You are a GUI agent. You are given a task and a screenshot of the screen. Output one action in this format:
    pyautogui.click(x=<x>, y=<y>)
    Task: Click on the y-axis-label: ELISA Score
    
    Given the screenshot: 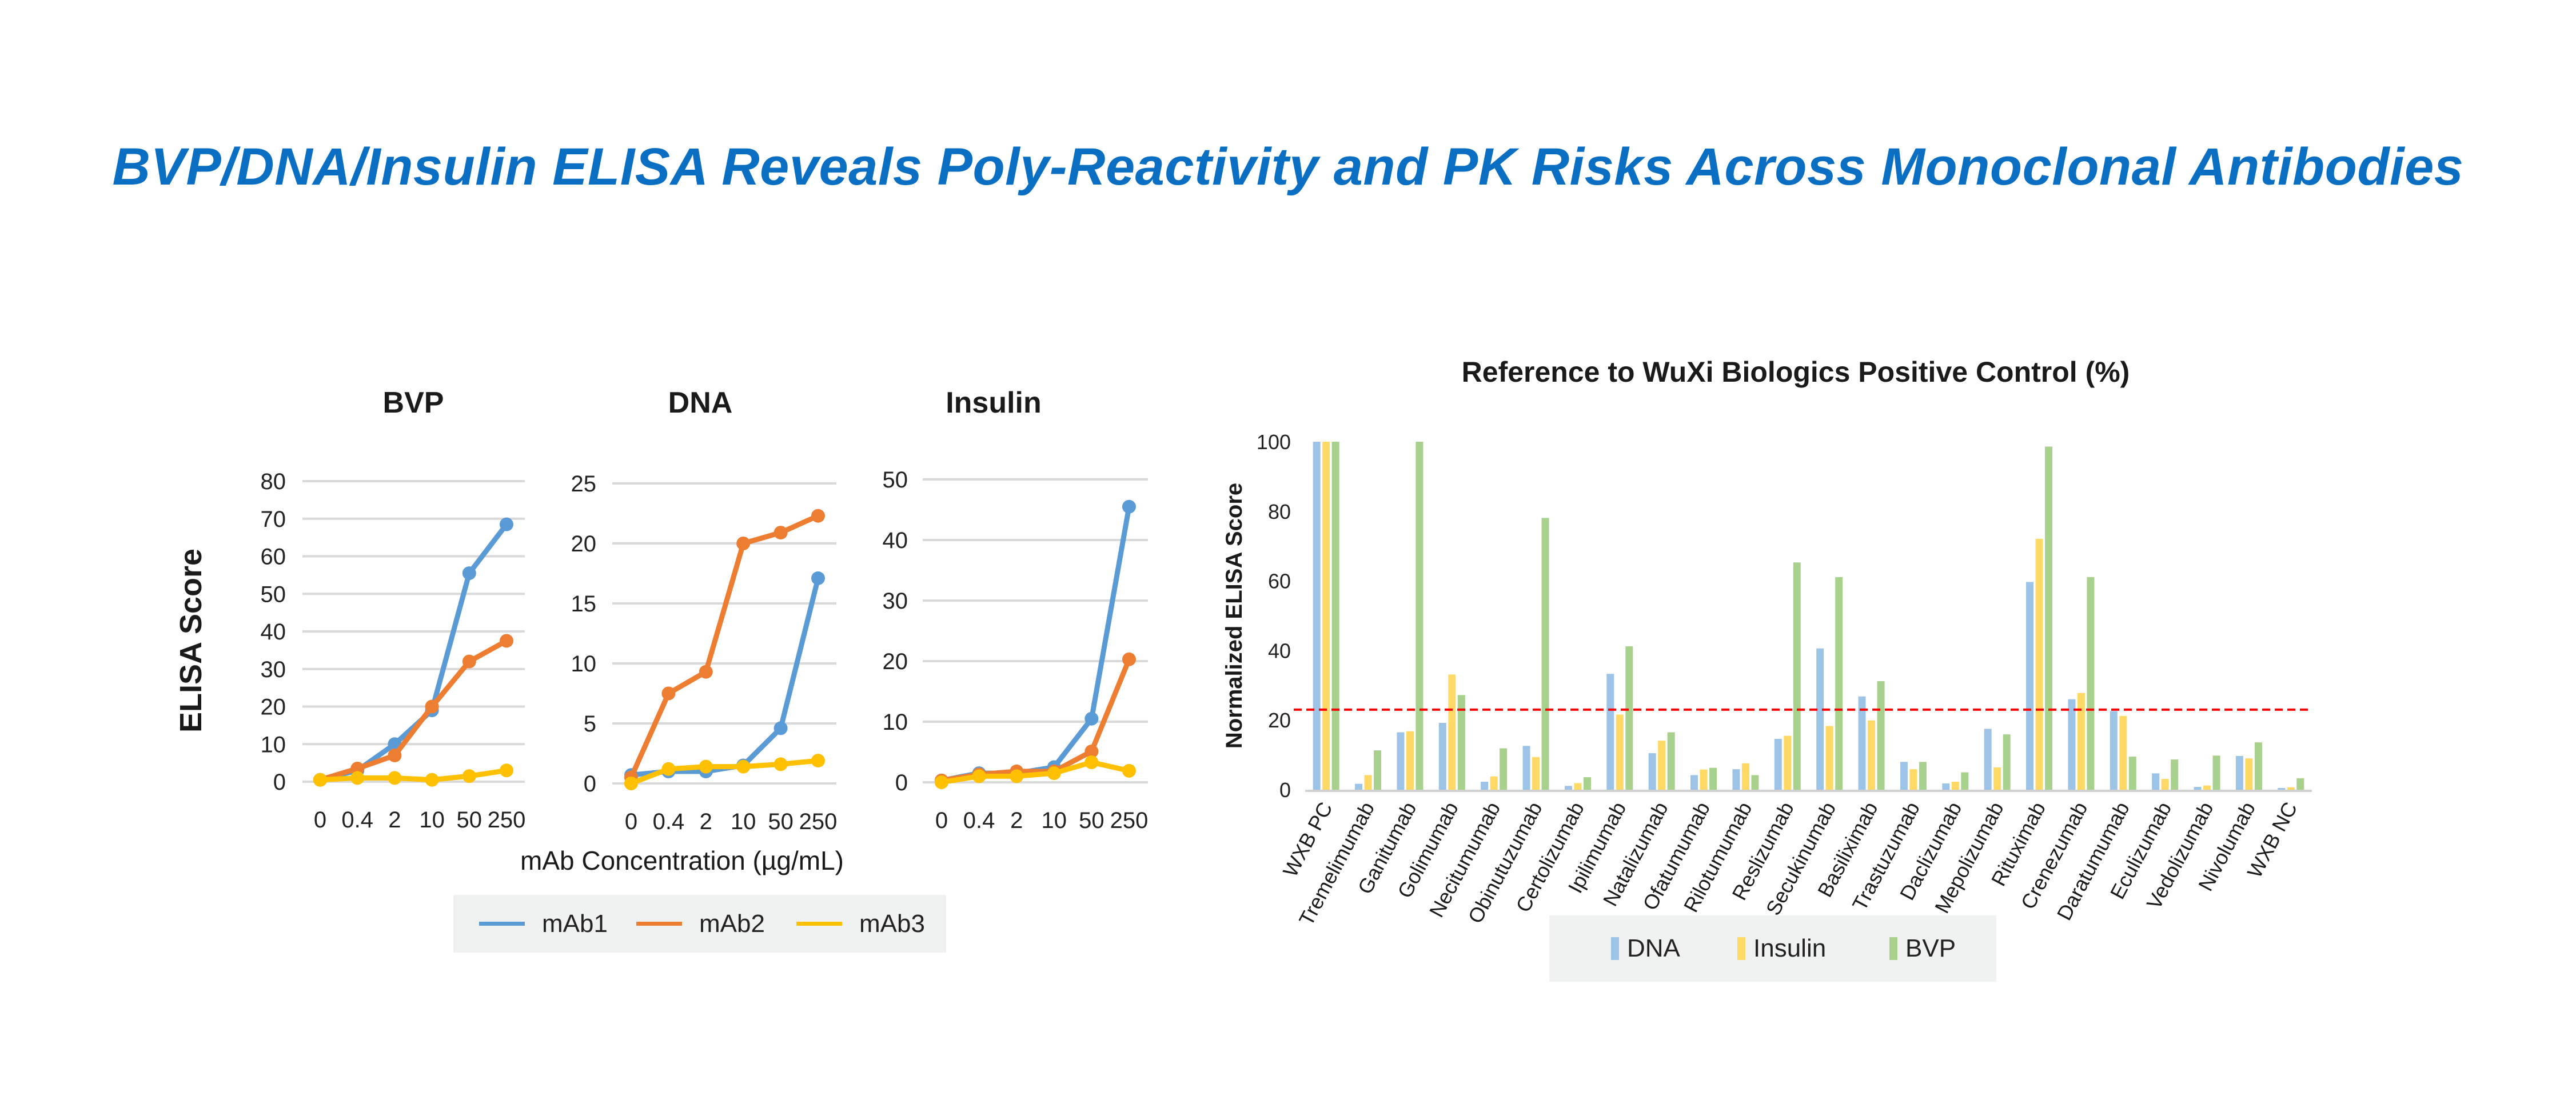 What is the action you would take?
    pyautogui.click(x=191, y=641)
    